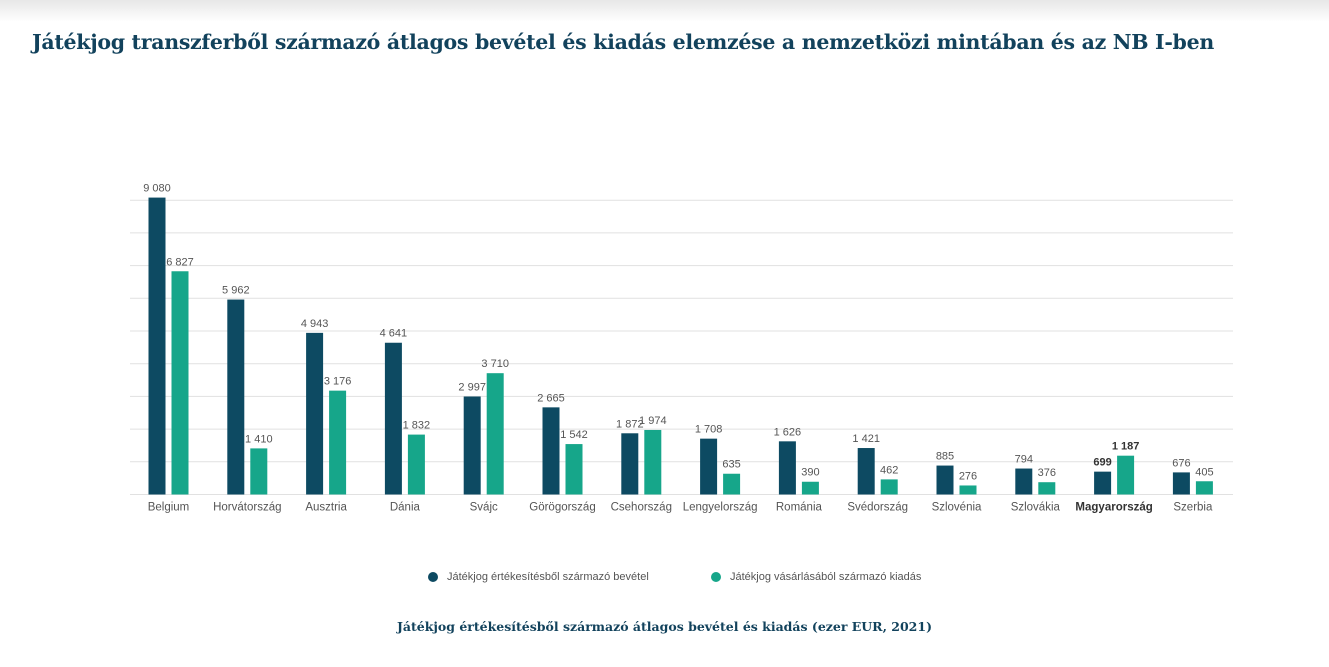 The height and width of the screenshot is (667, 1329). Describe the element at coordinates (945, 457) in the screenshot. I see `data-label-revenue-10: 885` at that location.